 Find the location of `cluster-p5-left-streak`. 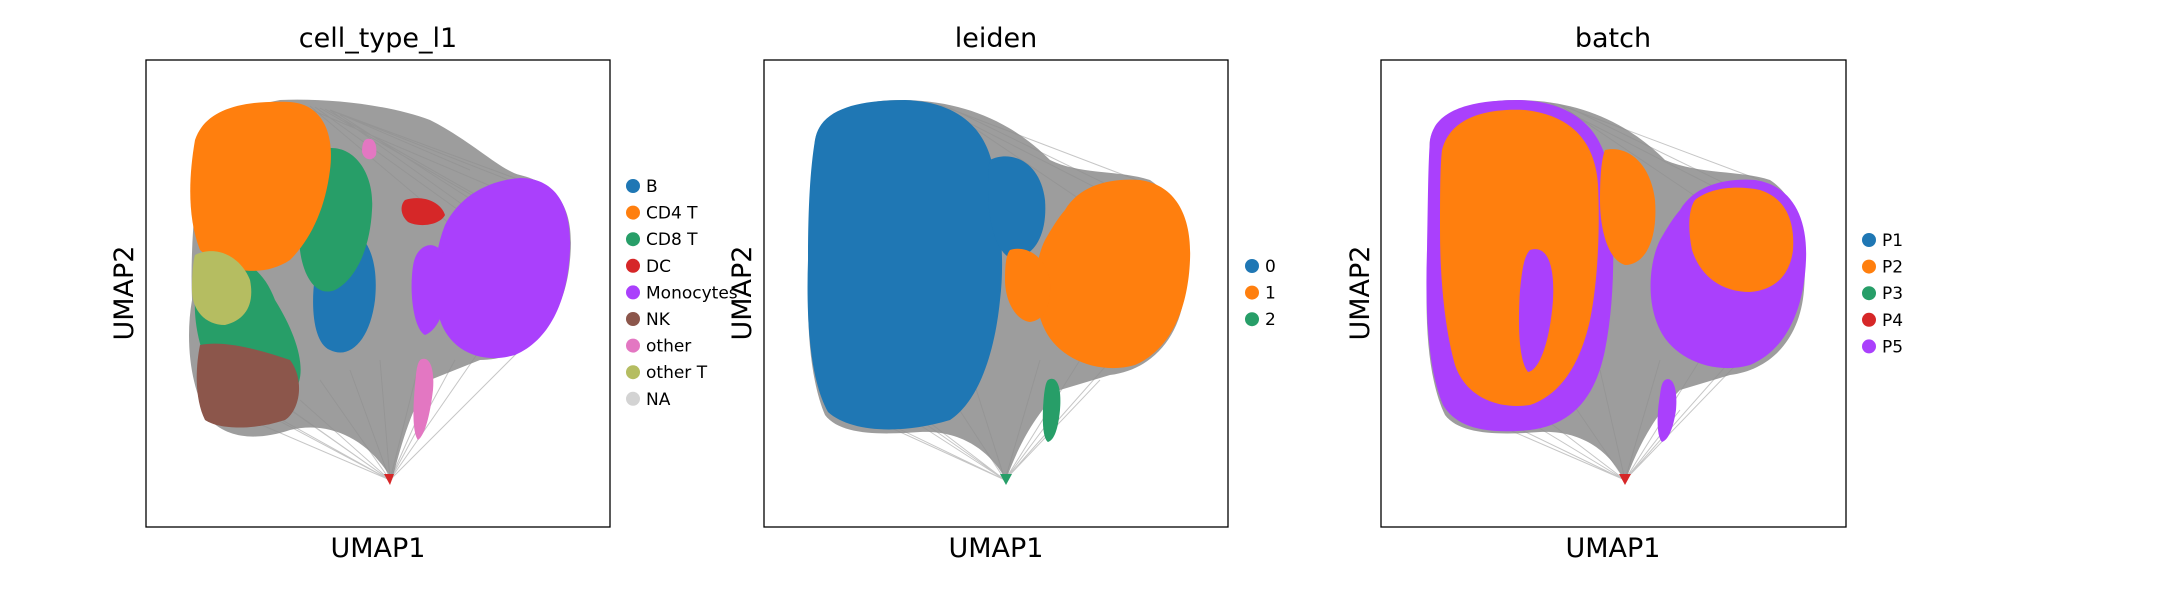

cluster-p5-left-streak is located at coordinates (1536, 310).